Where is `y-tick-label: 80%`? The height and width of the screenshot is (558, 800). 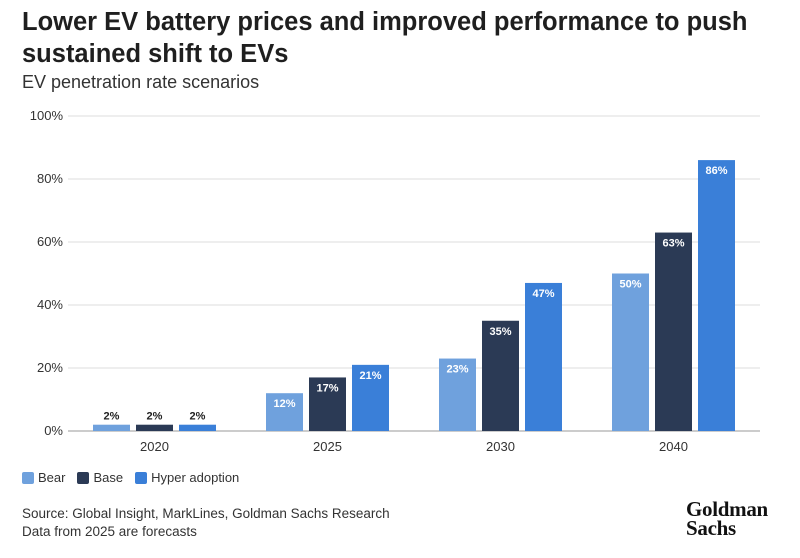
y-tick-label: 80% is located at coordinates (50, 178).